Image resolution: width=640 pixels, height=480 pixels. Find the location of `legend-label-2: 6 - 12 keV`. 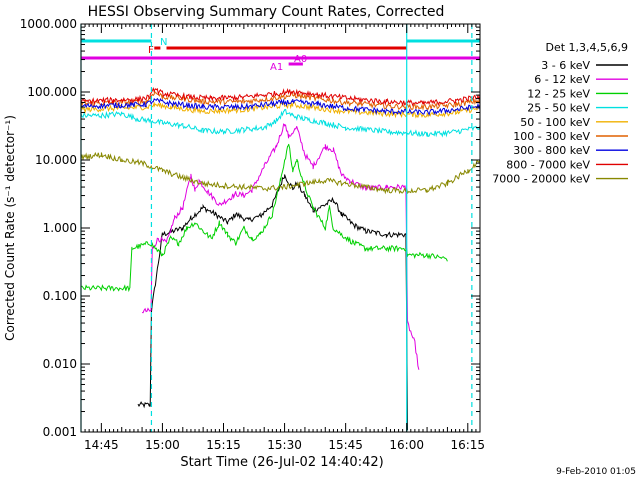

legend-label-2: 6 - 12 keV is located at coordinates (562, 79).